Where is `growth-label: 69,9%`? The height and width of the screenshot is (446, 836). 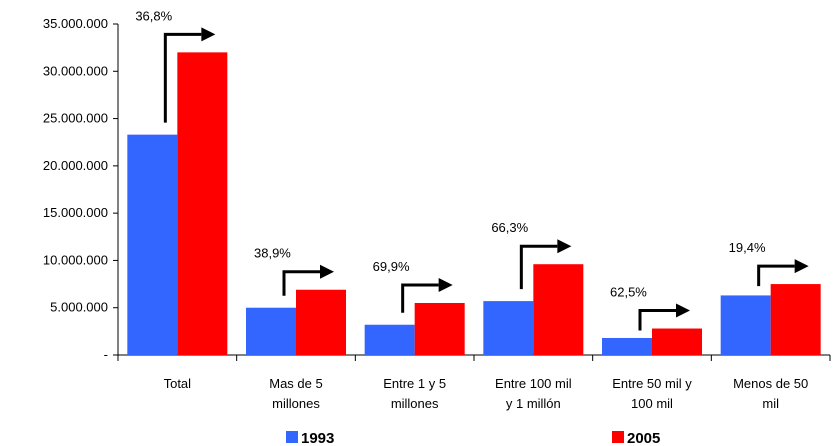
growth-label: 69,9% is located at coordinates (391, 266).